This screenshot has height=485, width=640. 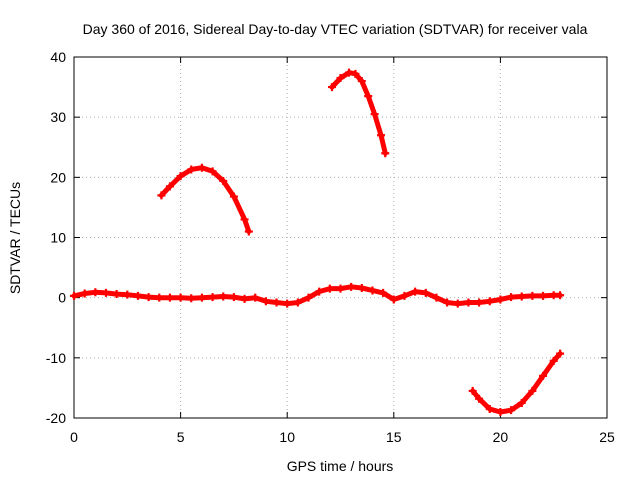 I want to click on y-tick-label: 40, so click(x=58, y=57).